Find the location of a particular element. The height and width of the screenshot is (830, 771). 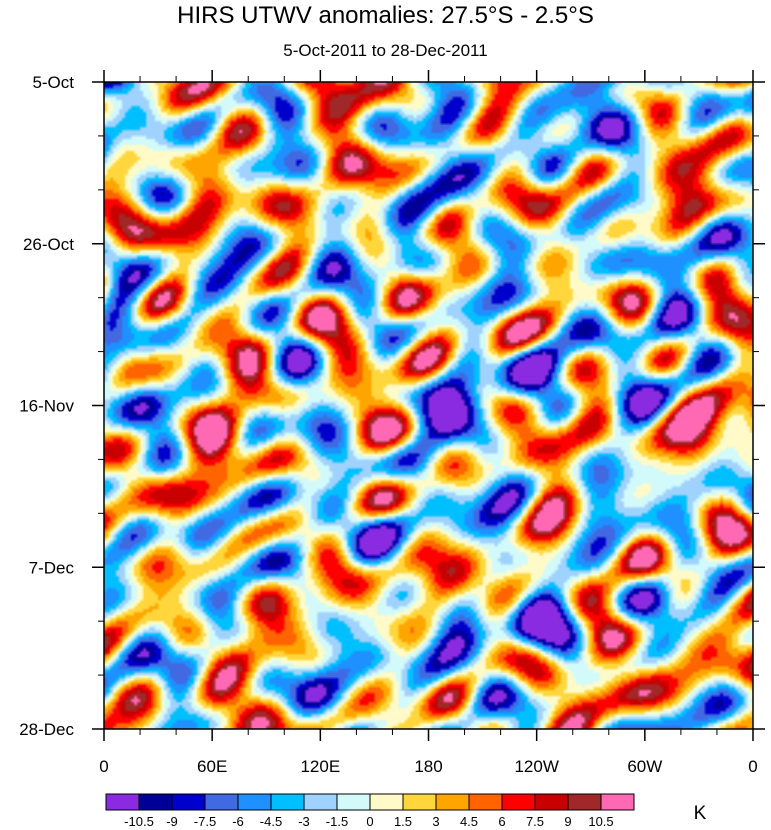

x-tick-label: 120W is located at coordinates (536, 766).